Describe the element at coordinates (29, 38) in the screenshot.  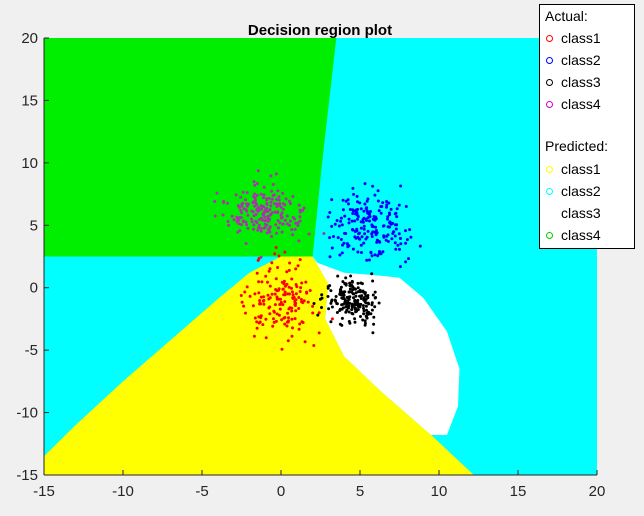
I see `y-tick-label: 20` at that location.